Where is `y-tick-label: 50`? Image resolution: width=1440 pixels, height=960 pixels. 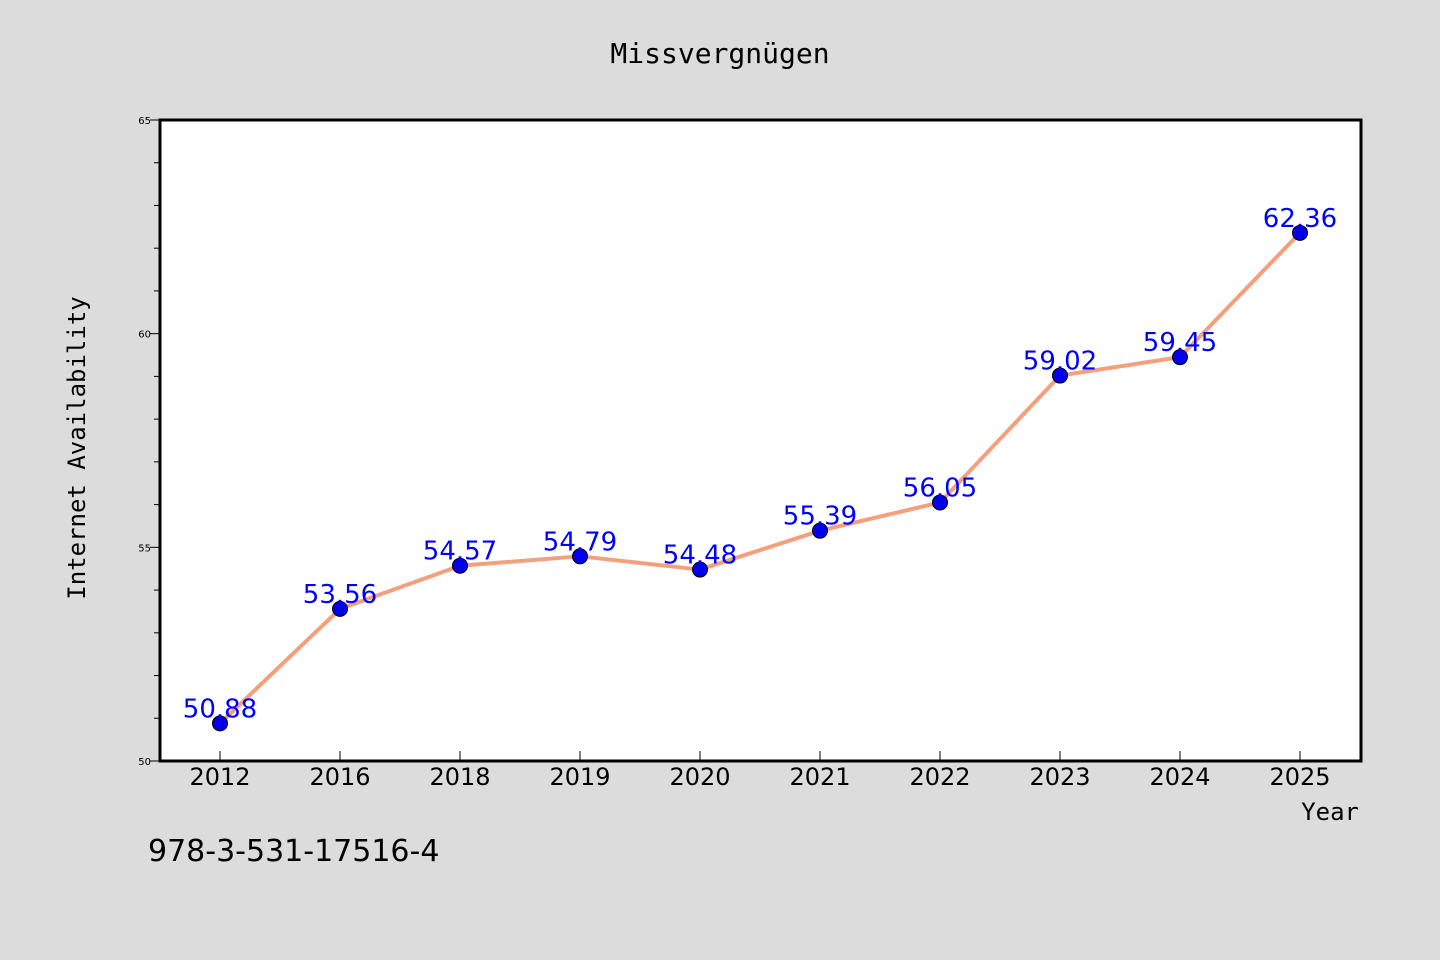
y-tick-label: 50 is located at coordinates (144, 762).